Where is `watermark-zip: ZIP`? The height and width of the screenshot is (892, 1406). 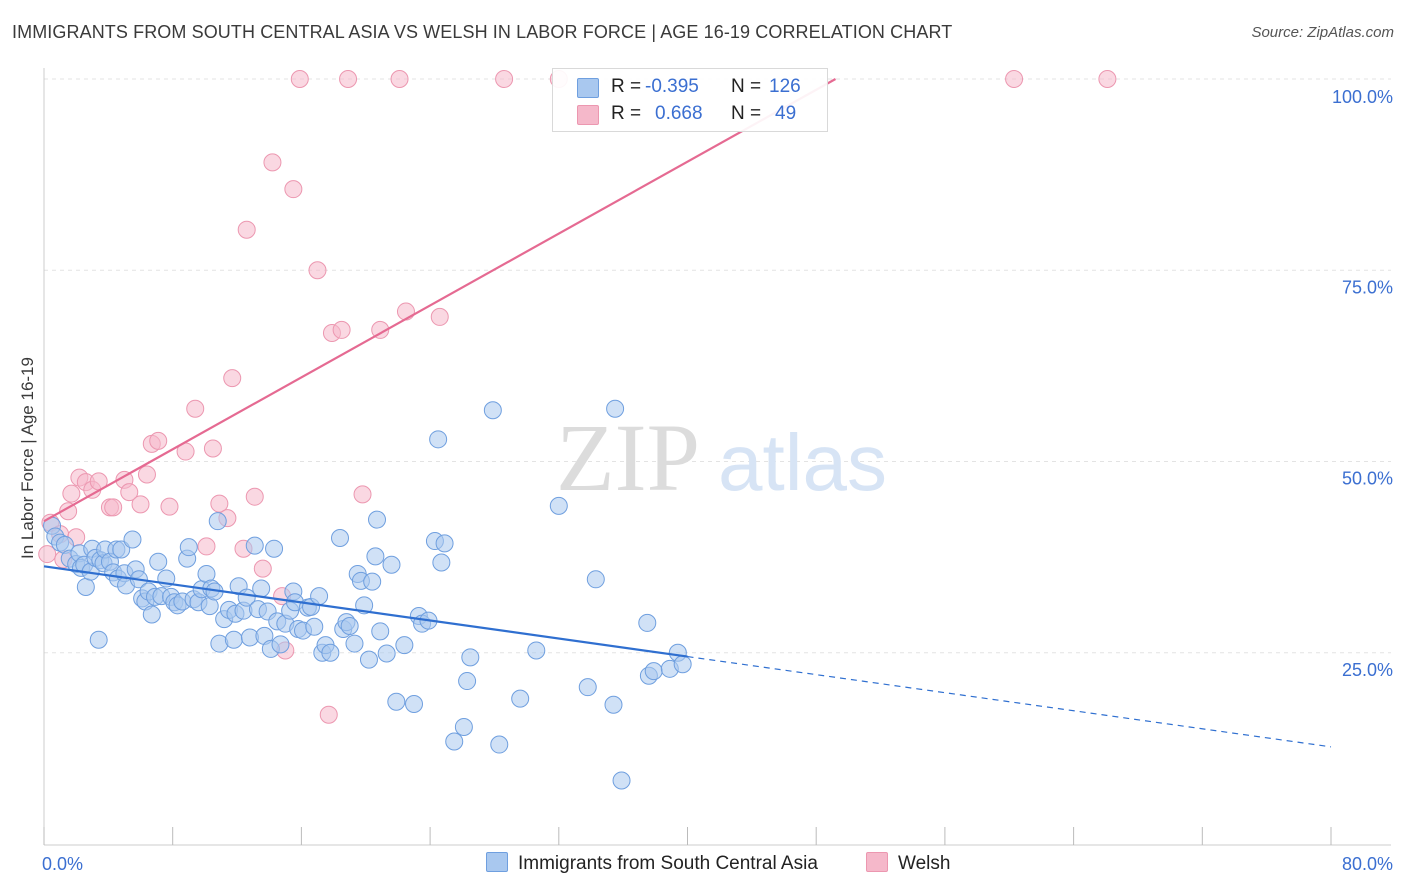 watermark-zip: ZIP is located at coordinates (628, 457).